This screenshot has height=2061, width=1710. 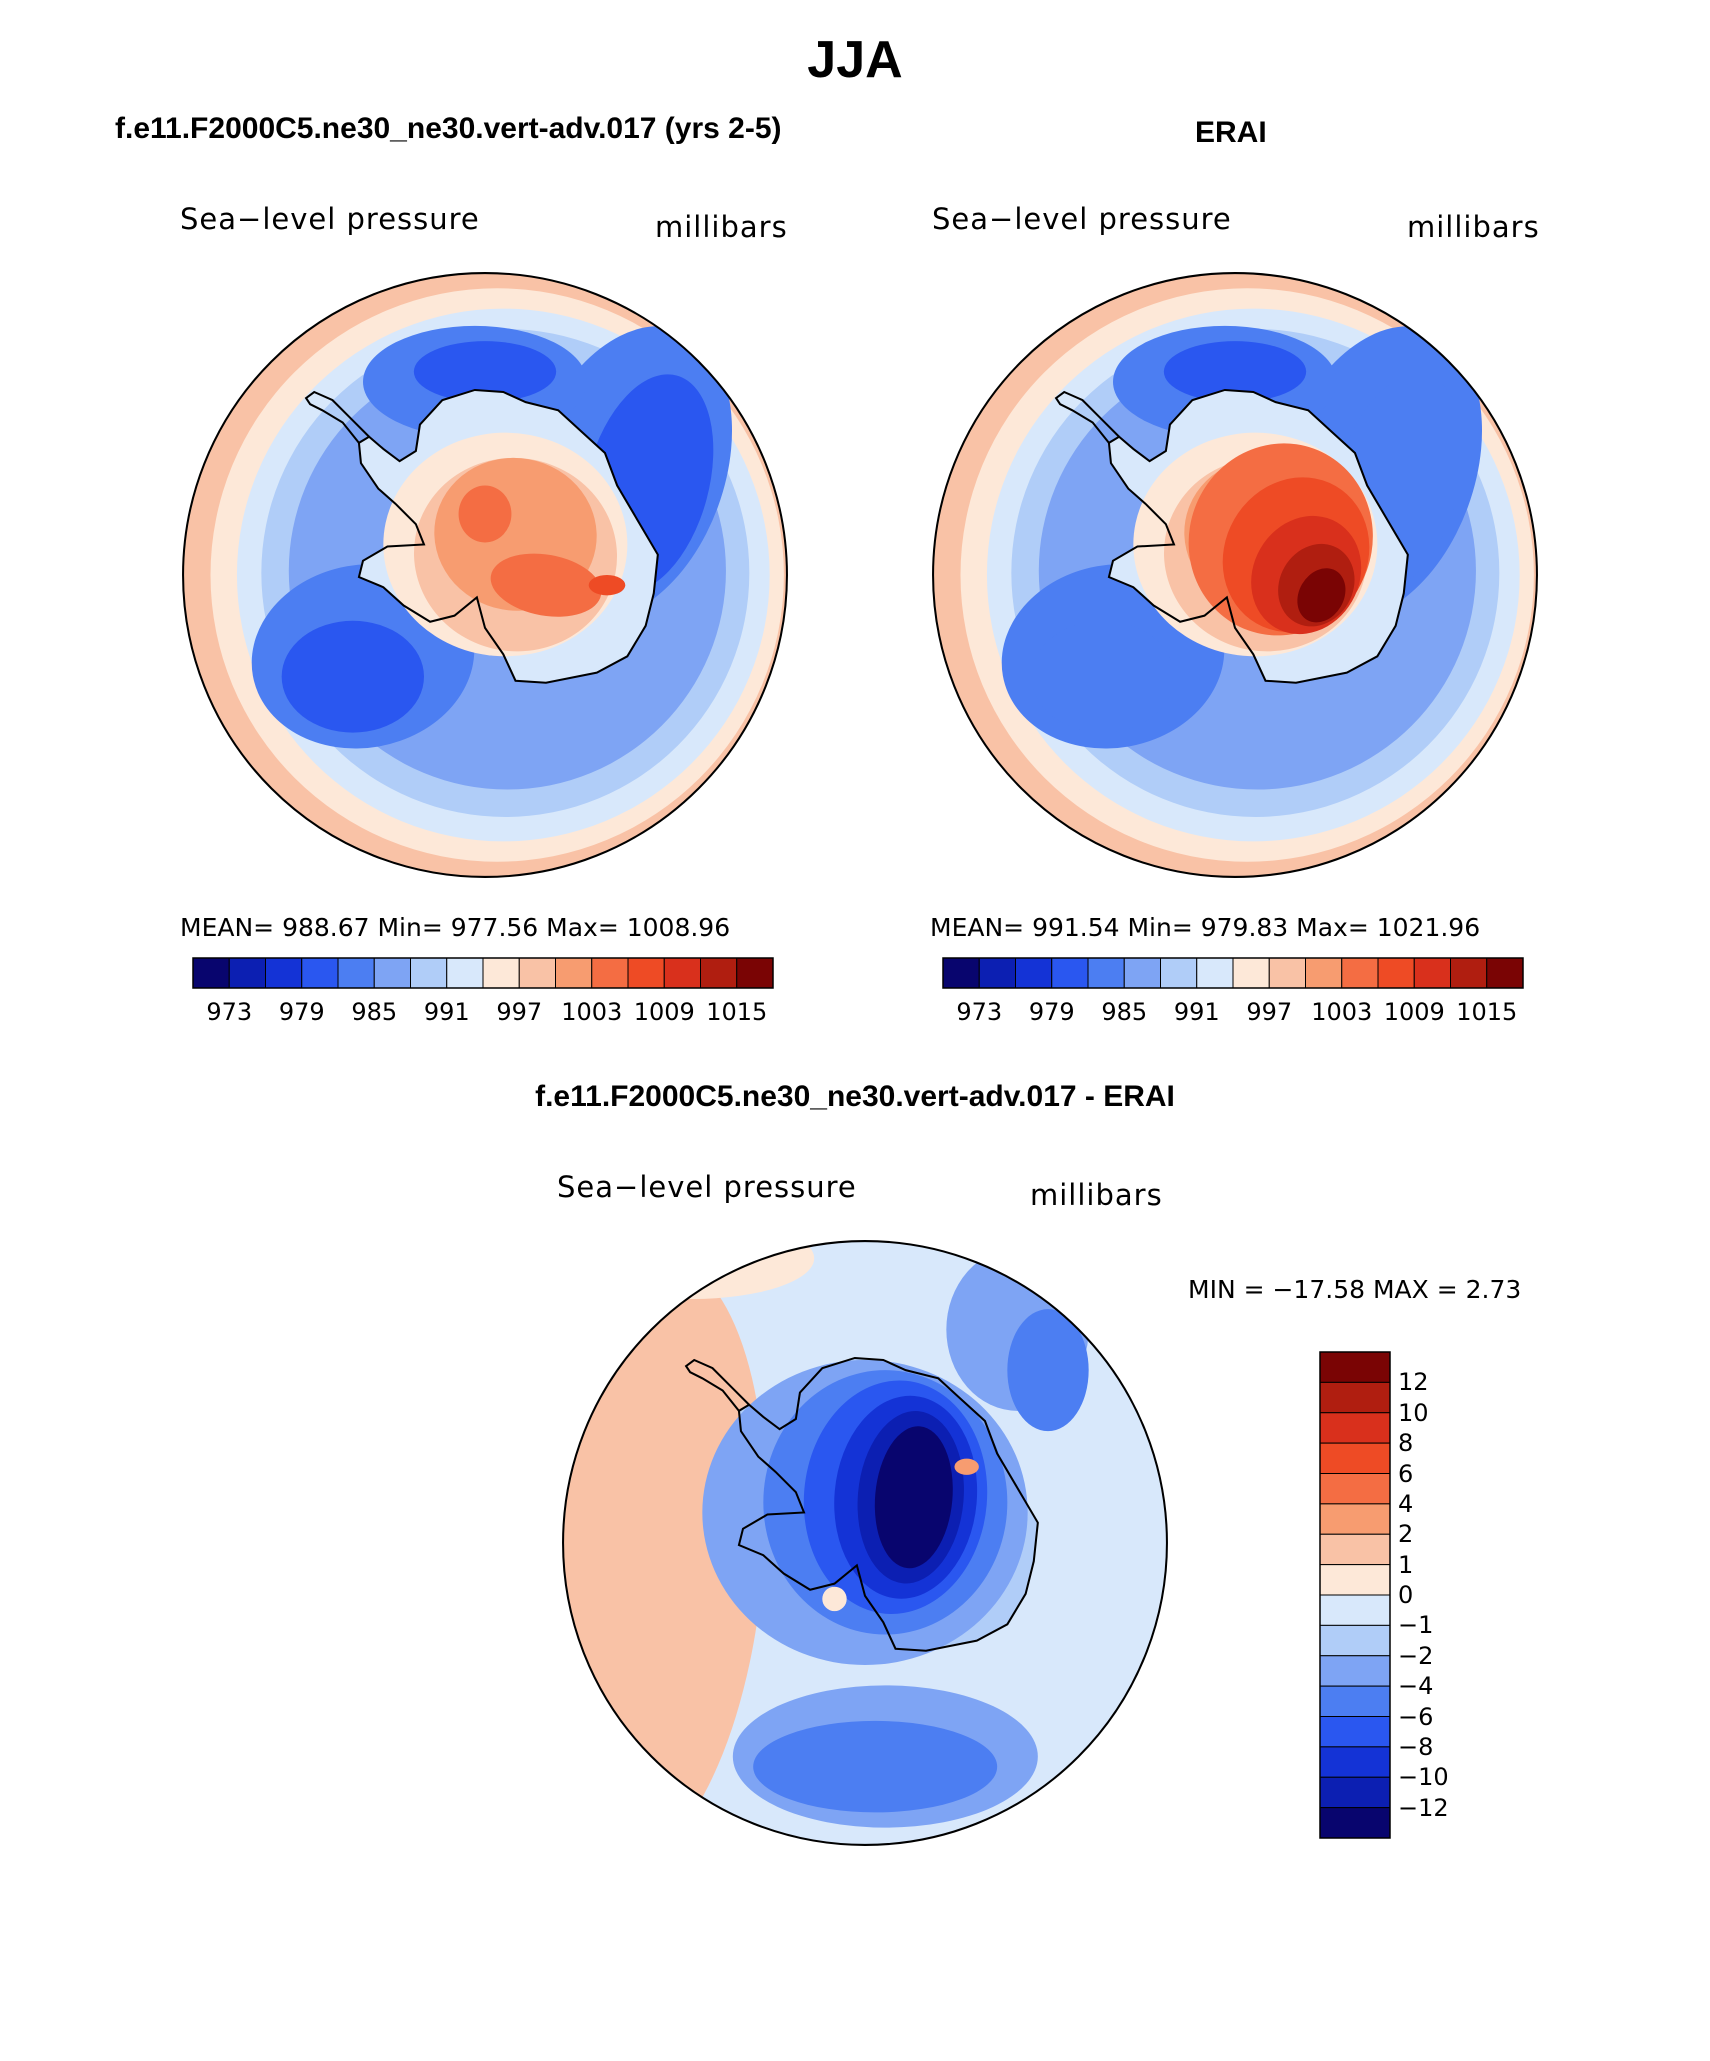 I want to click on obs-colorbar, so click(x=1233, y=973).